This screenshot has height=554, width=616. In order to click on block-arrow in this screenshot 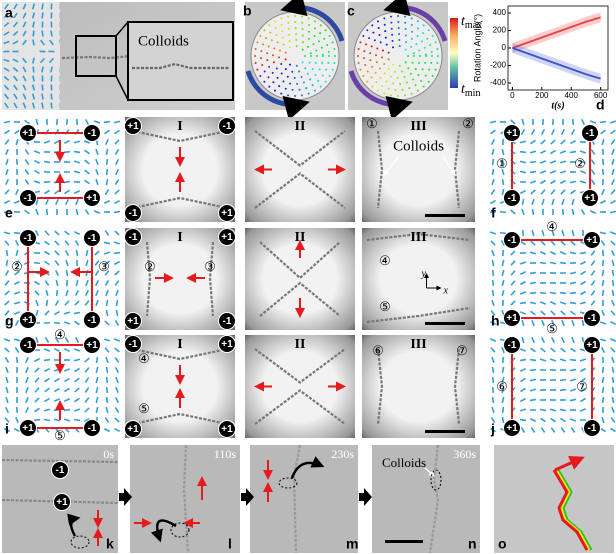, I will do `click(365, 497)`.